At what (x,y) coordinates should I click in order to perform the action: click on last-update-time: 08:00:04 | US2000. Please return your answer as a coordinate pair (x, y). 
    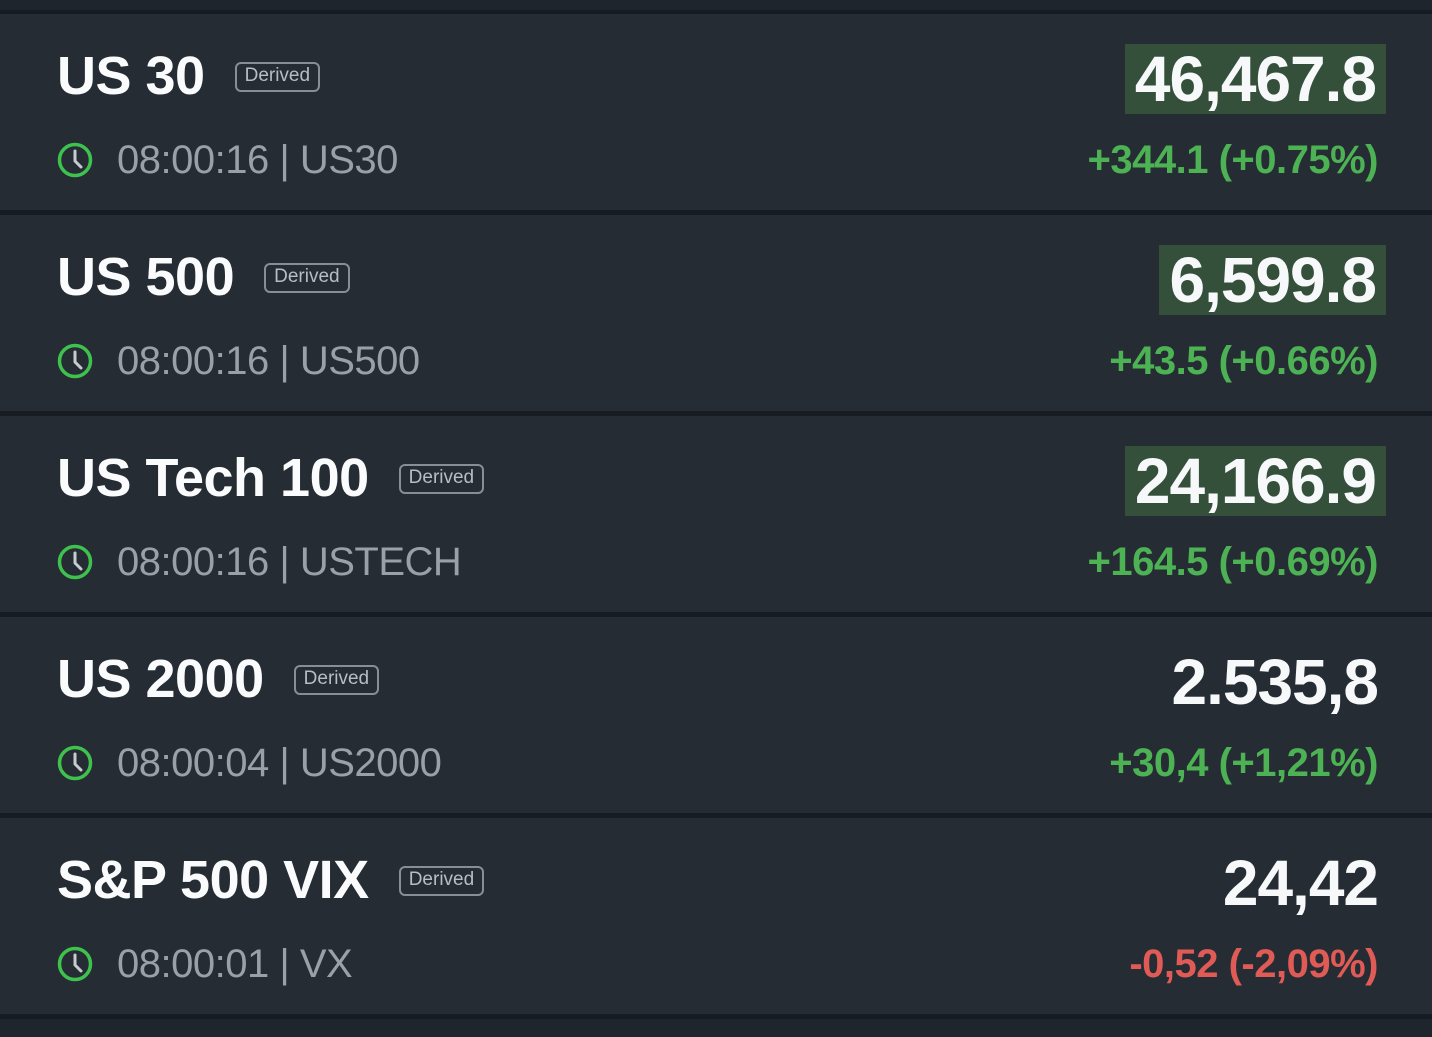
    Looking at the image, I should click on (279, 763).